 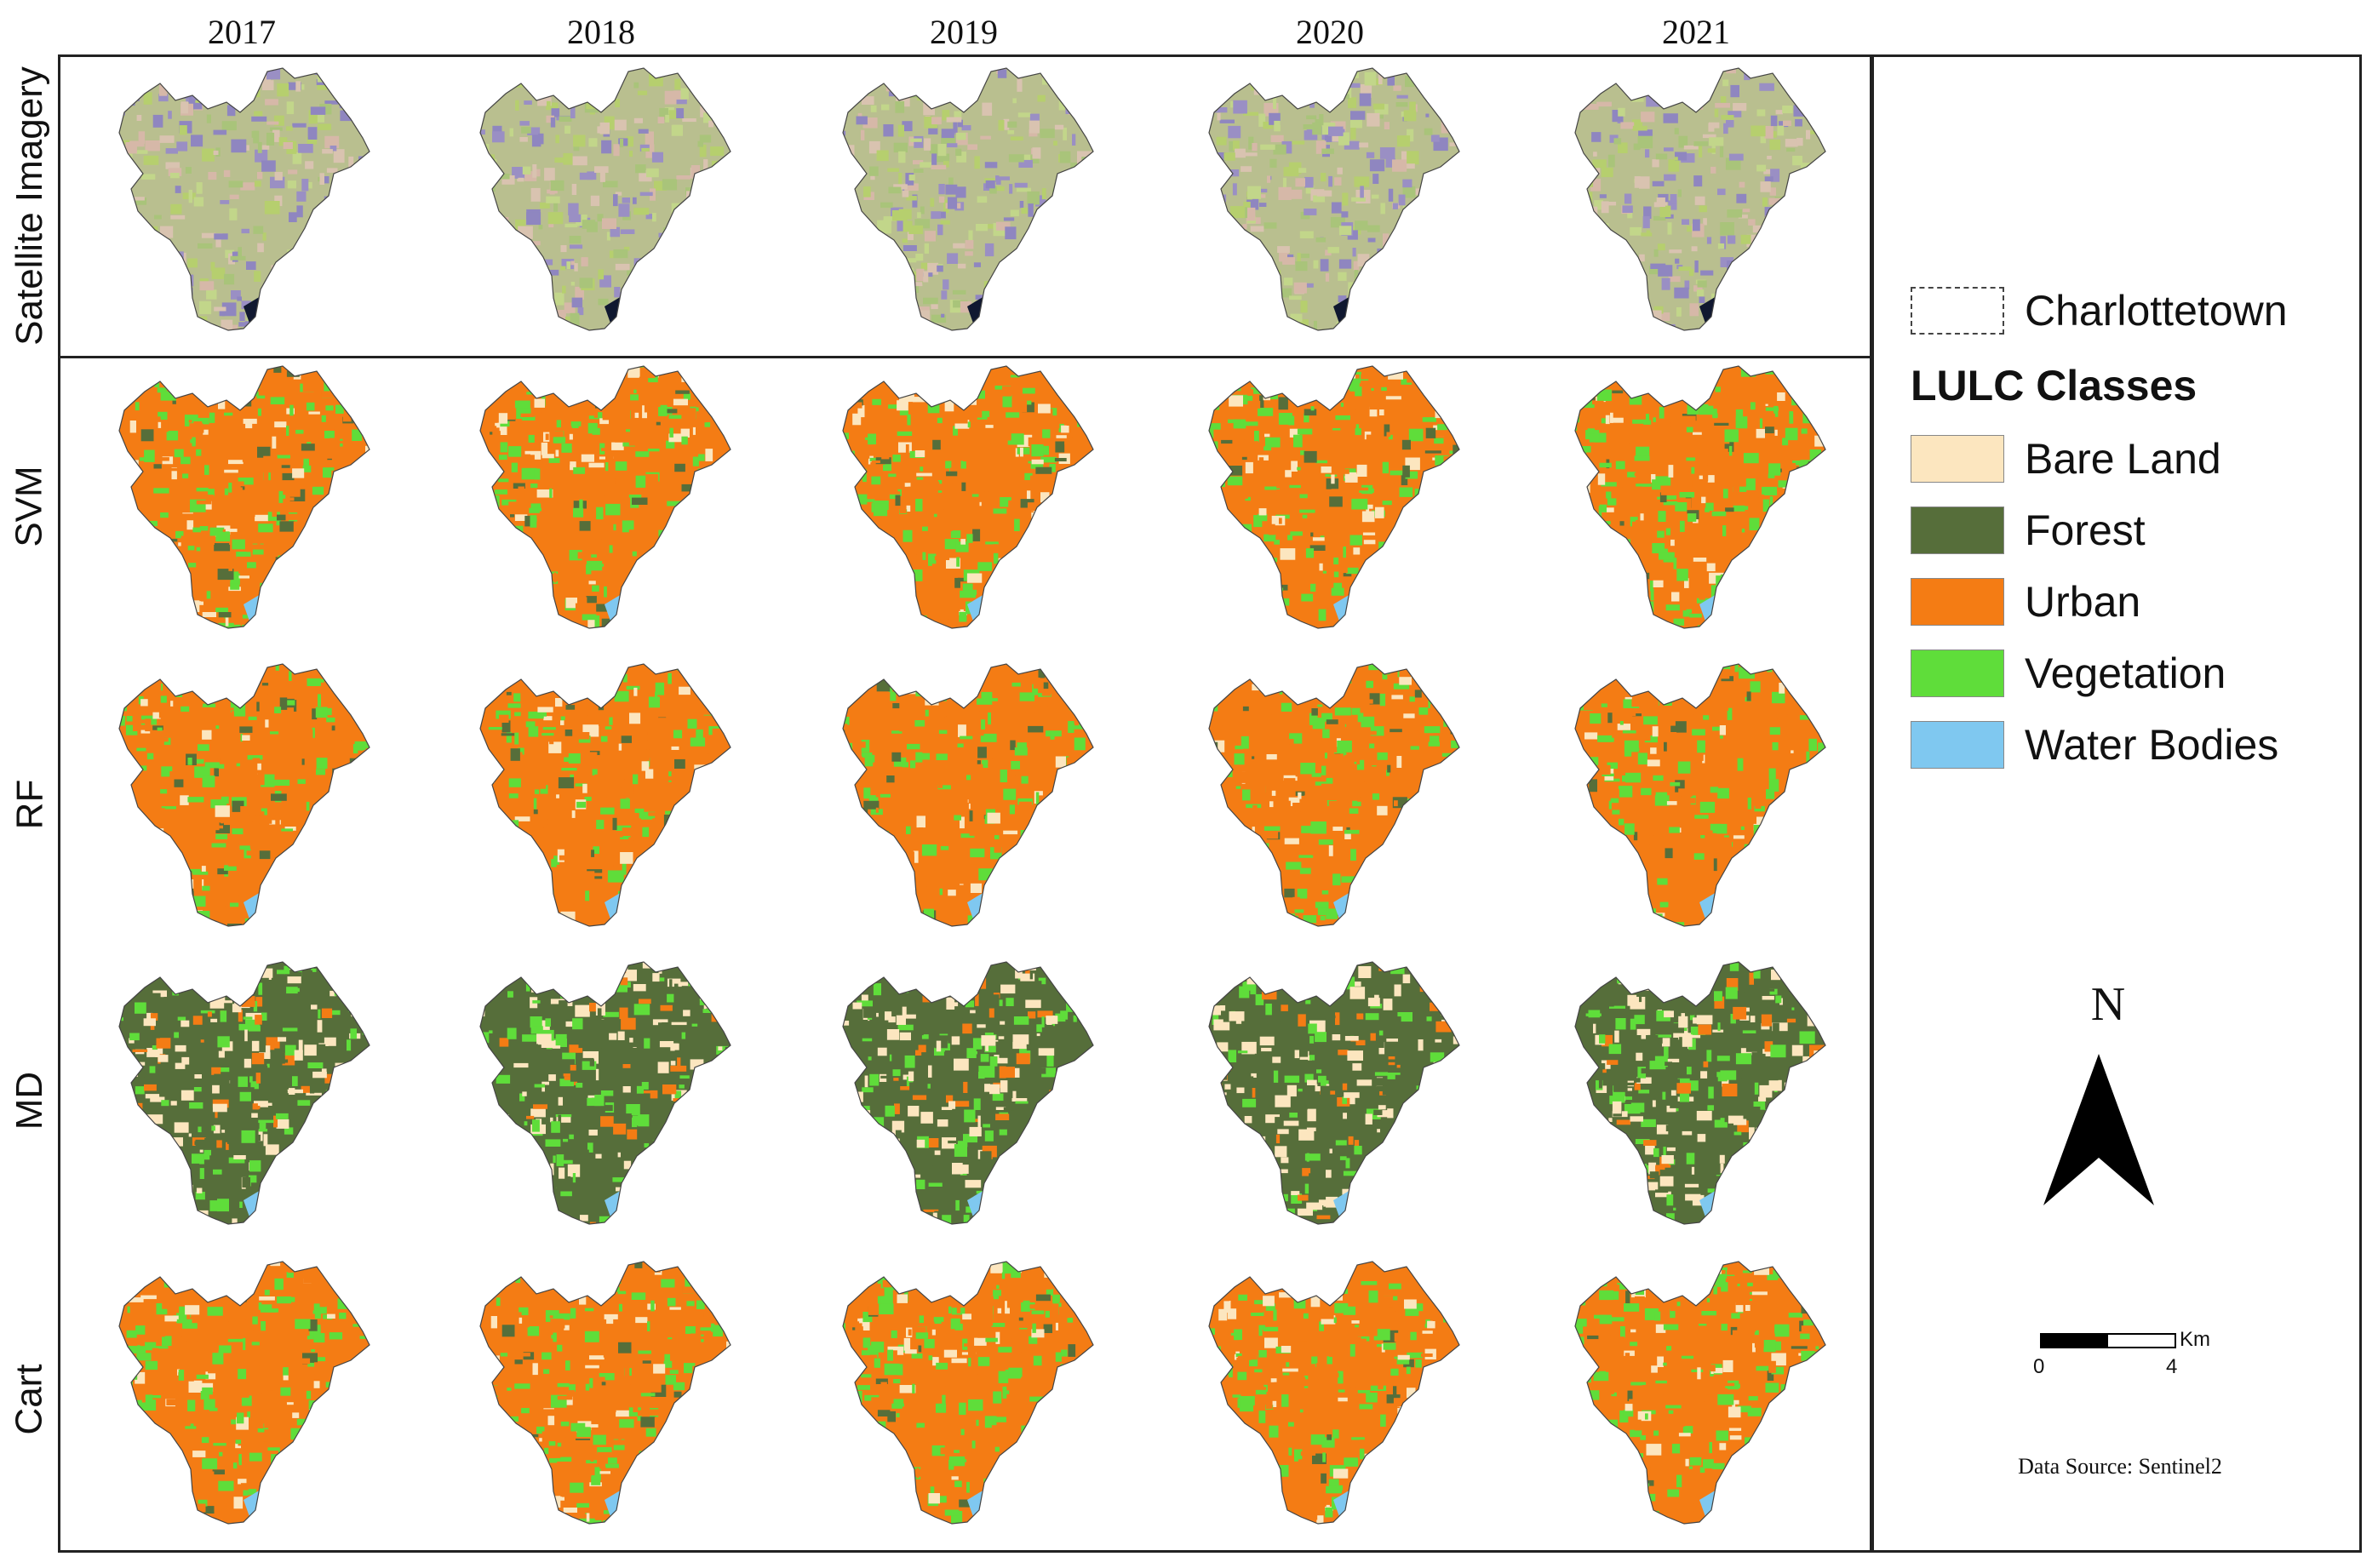 I want to click on legend-label-water-bodies: Water Bodies, so click(x=2152, y=745).